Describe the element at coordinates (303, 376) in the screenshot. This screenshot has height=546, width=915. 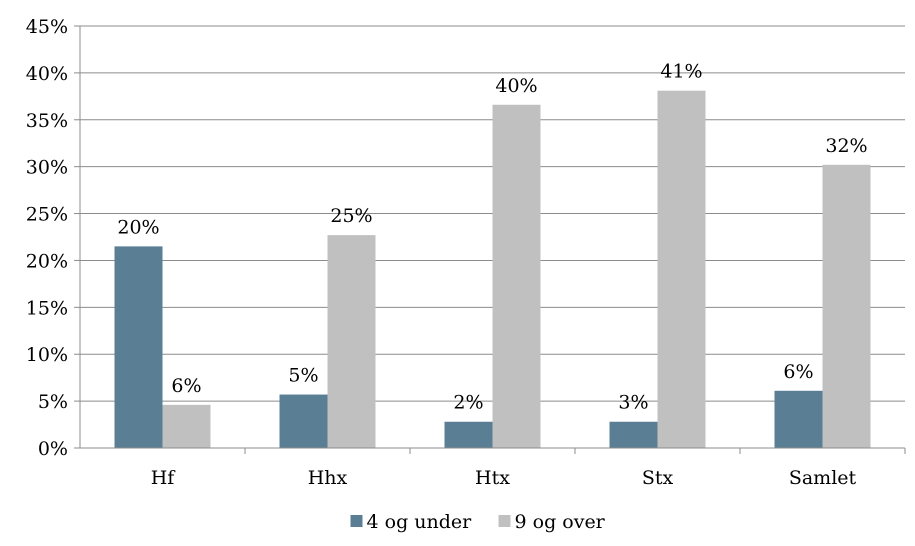
I see `data-label: 5%` at that location.